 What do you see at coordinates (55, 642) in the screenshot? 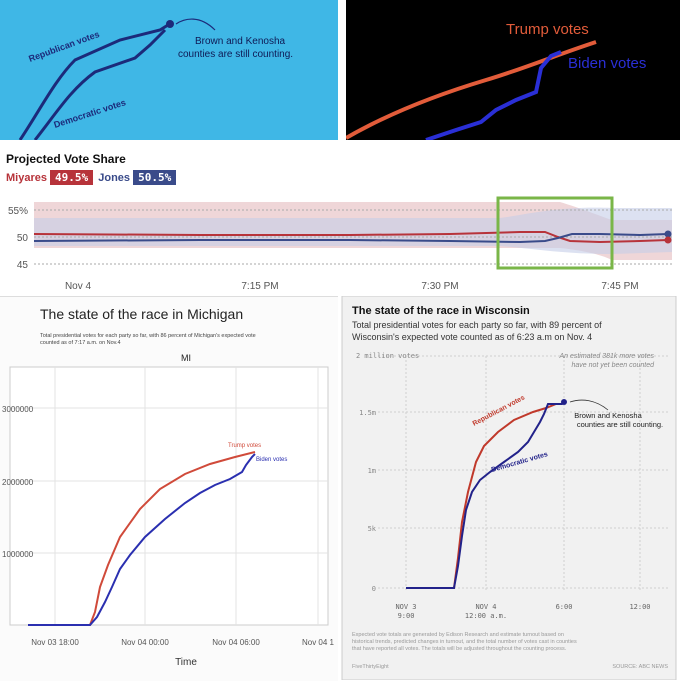
I see `mi-x-tick: Nov 03 18:00` at bounding box center [55, 642].